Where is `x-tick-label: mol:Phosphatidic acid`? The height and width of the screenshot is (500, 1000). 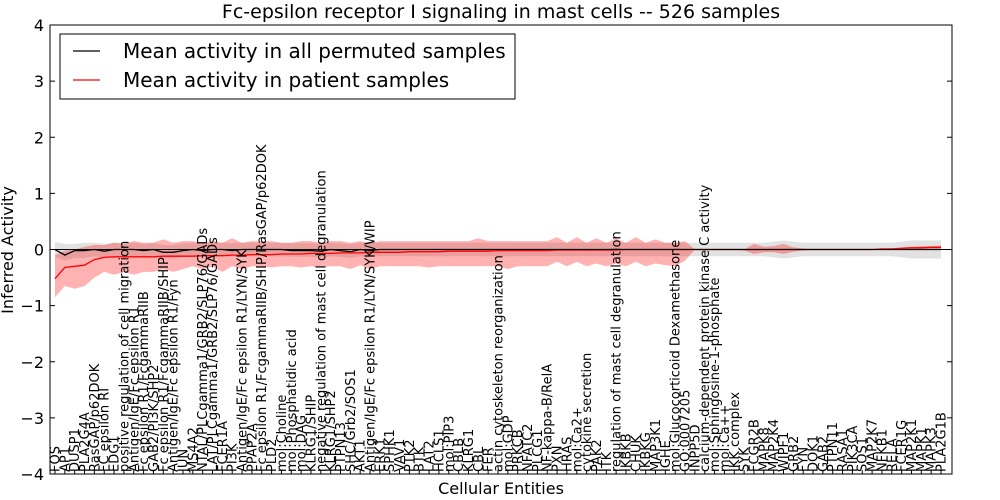 x-tick-label: mol:Phosphatidic acid is located at coordinates (292, 400).